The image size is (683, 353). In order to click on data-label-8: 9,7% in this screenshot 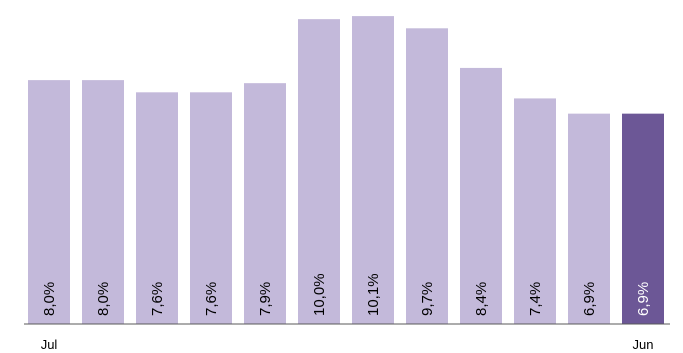, I will do `click(427, 299)`.